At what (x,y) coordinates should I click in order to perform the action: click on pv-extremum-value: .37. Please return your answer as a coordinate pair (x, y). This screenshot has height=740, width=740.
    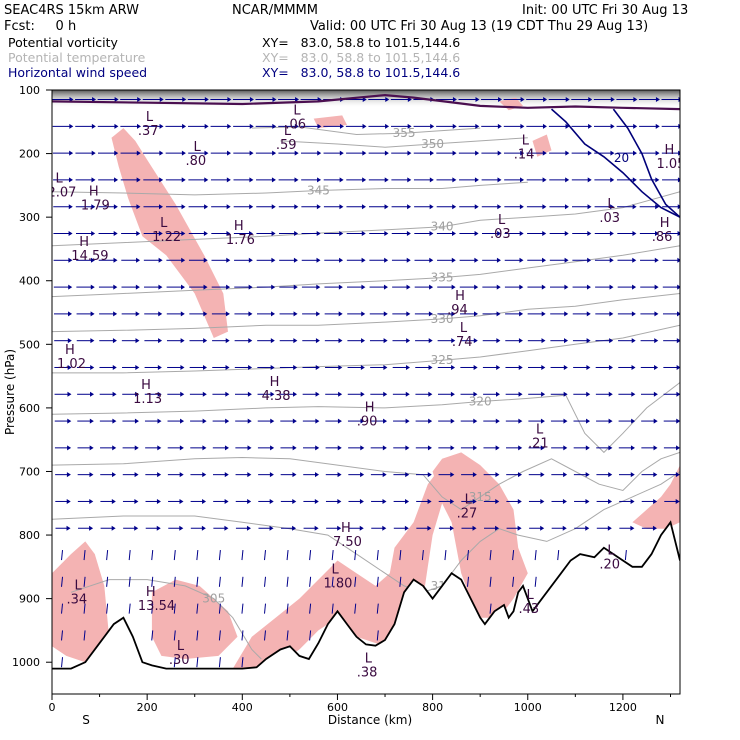
    Looking at the image, I should click on (148, 131).